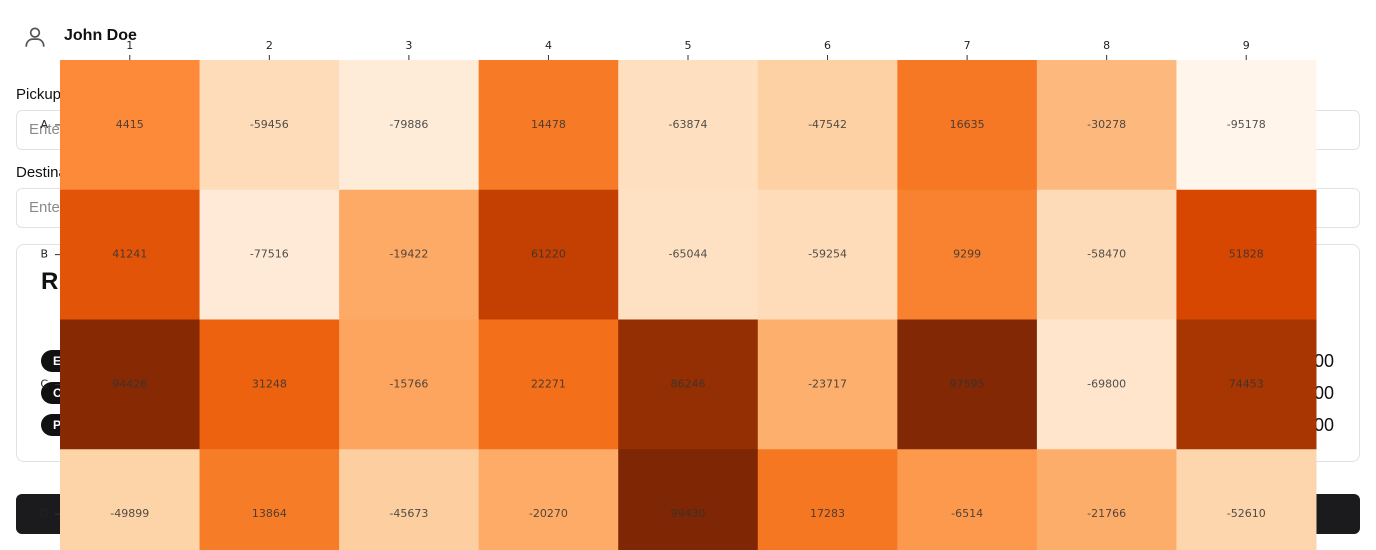 The width and height of the screenshot is (1376, 550). What do you see at coordinates (1246, 45) in the screenshot?
I see `x-tick-label: 9` at bounding box center [1246, 45].